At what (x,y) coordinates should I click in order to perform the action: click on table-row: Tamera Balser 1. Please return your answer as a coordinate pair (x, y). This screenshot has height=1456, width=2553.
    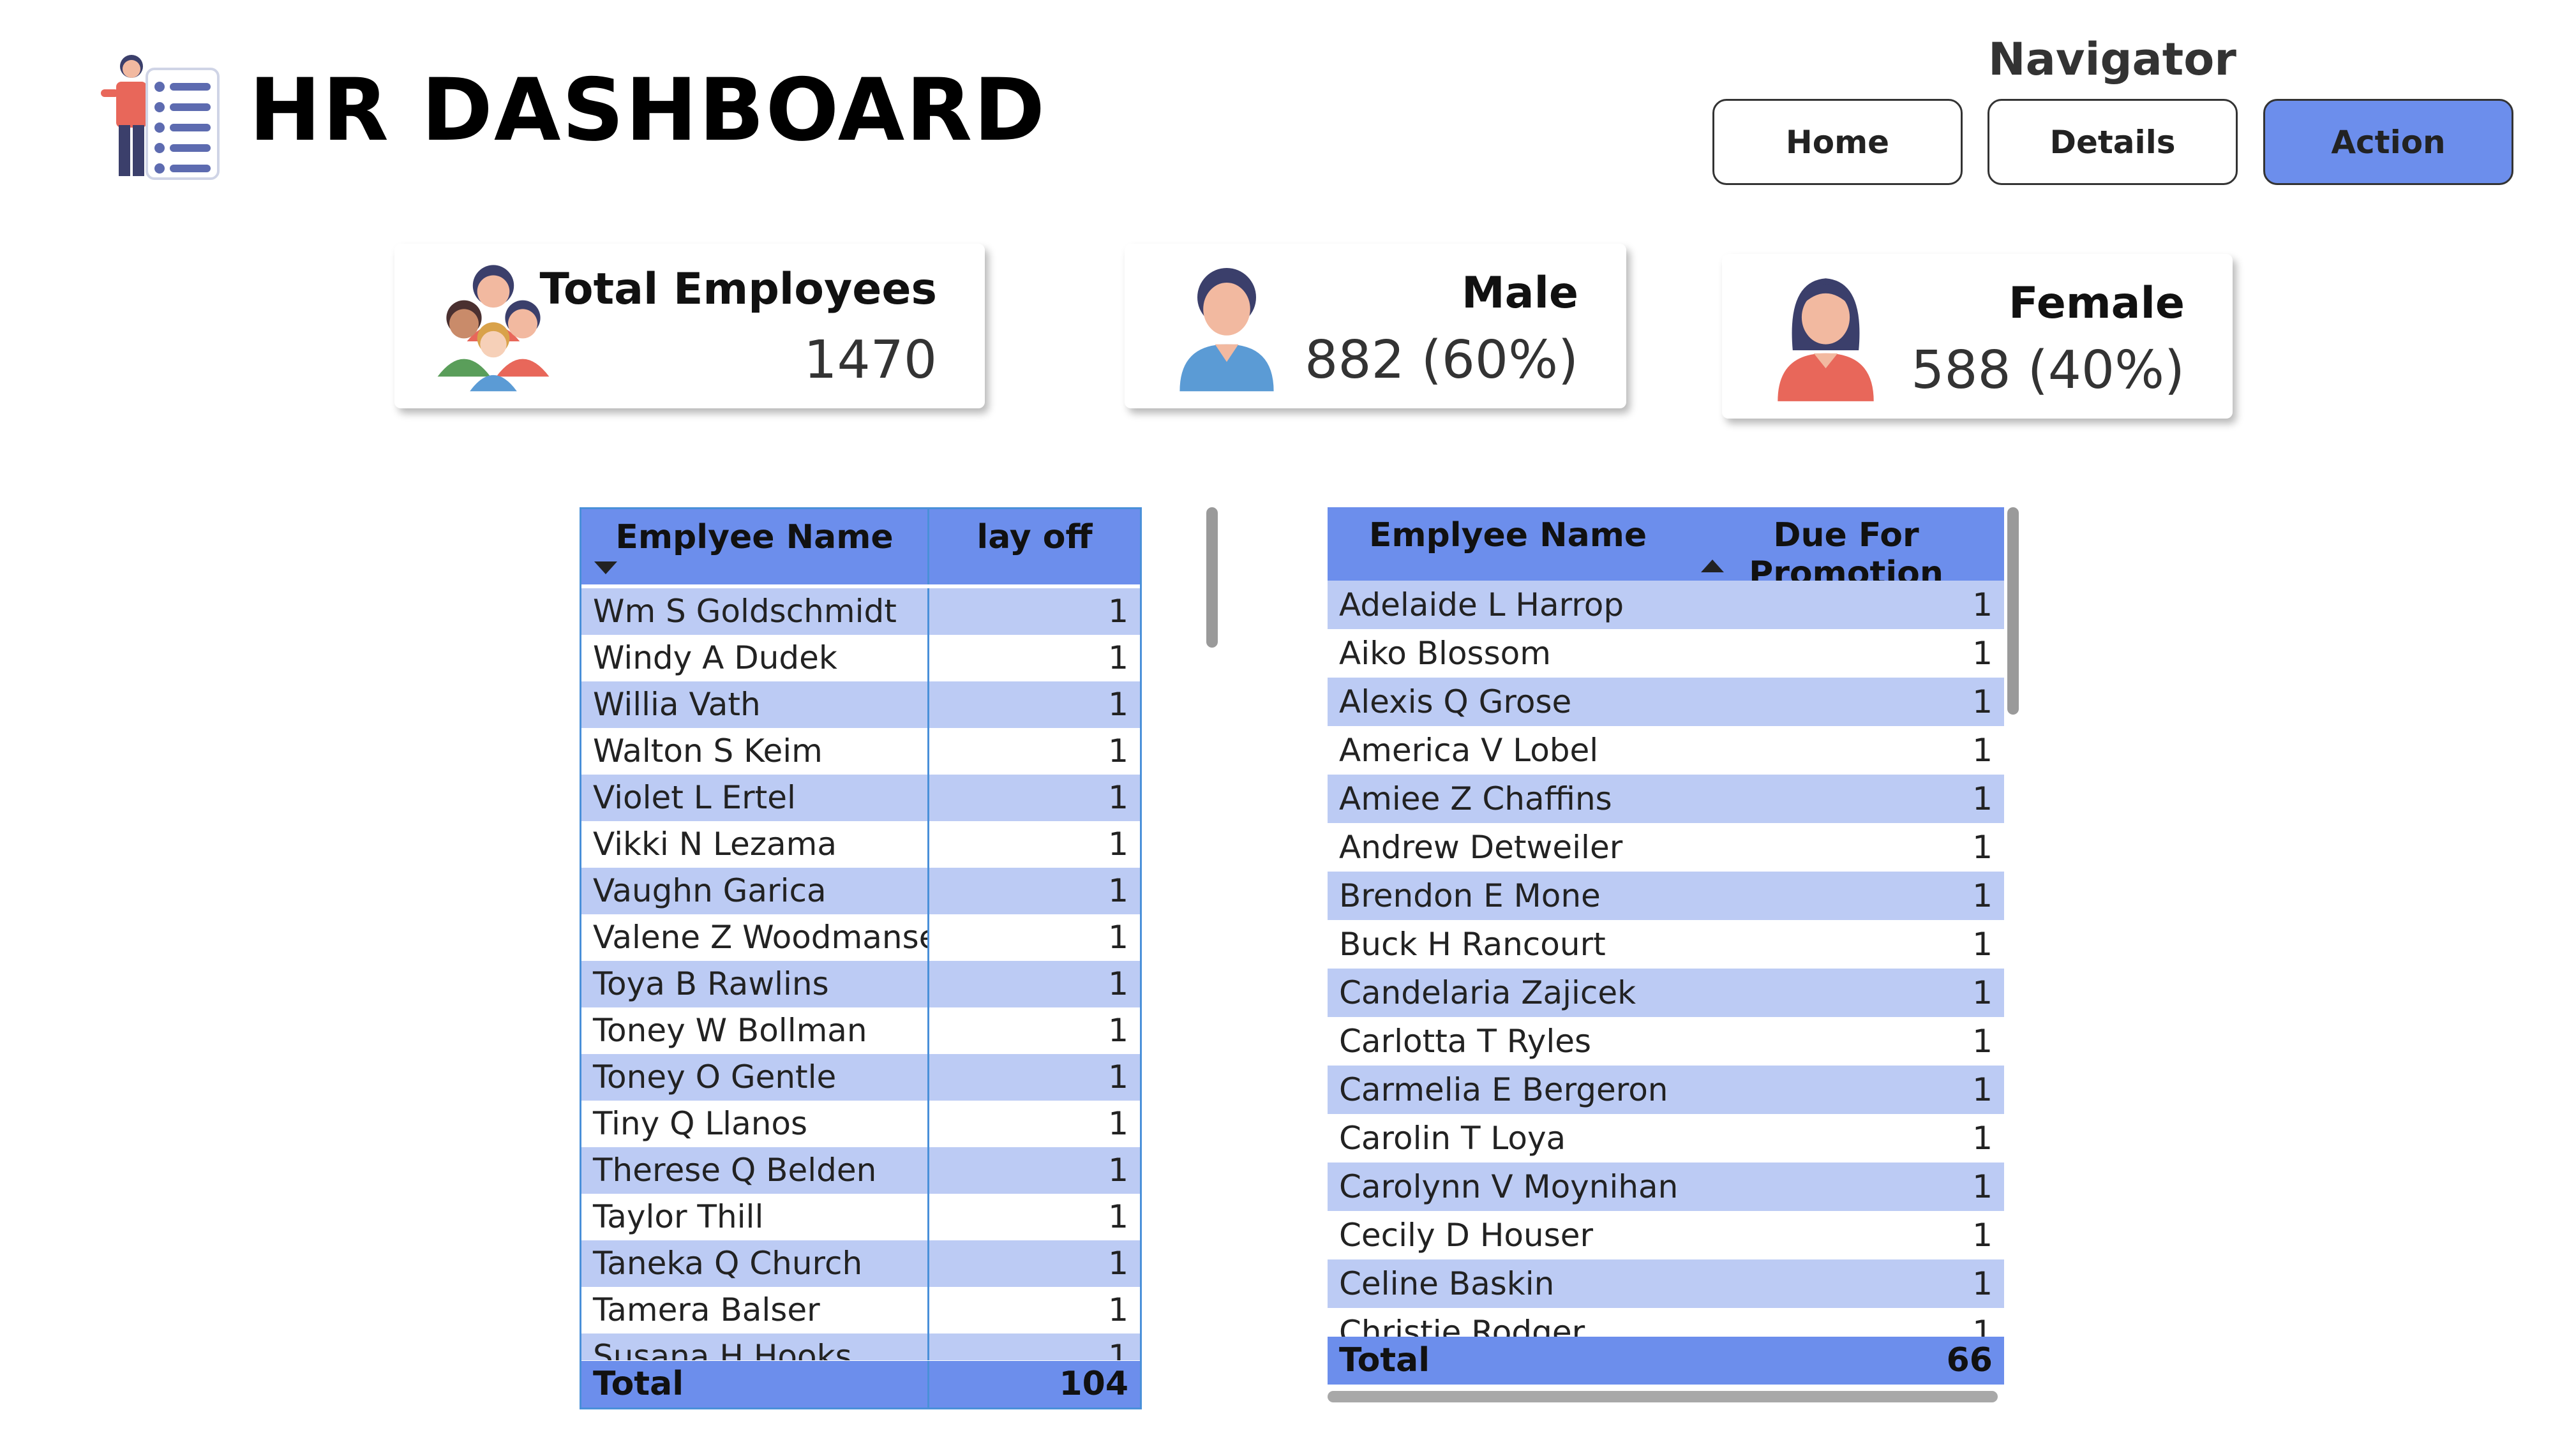
    Looking at the image, I should click on (860, 1310).